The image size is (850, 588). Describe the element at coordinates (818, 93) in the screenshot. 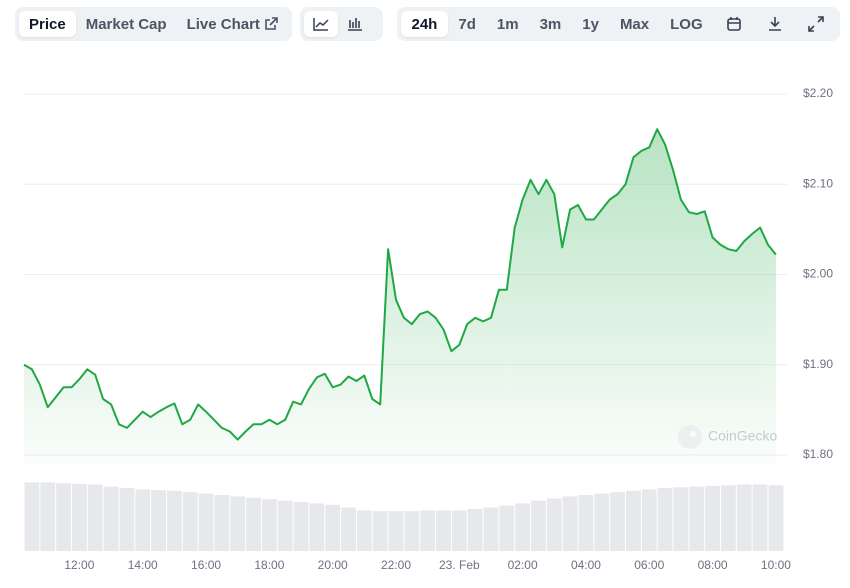

I see `y-tick-label: $2.20` at that location.